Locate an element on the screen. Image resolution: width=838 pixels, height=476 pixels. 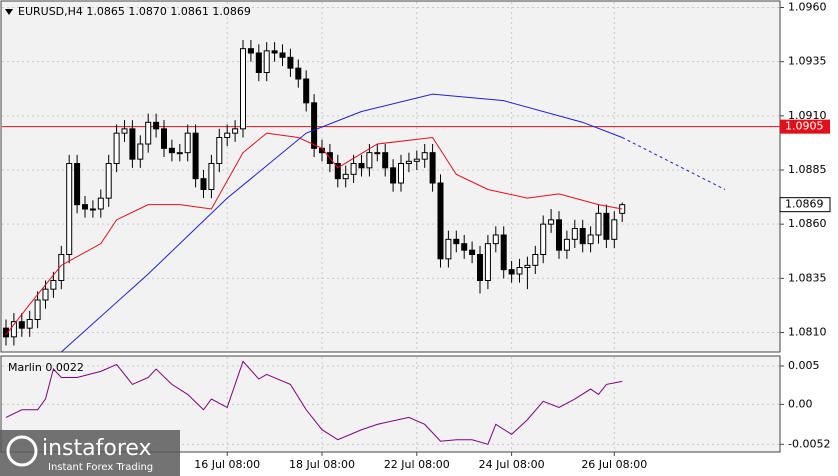
x-tick-label: 24 Jul 08:00 is located at coordinates (512, 464).